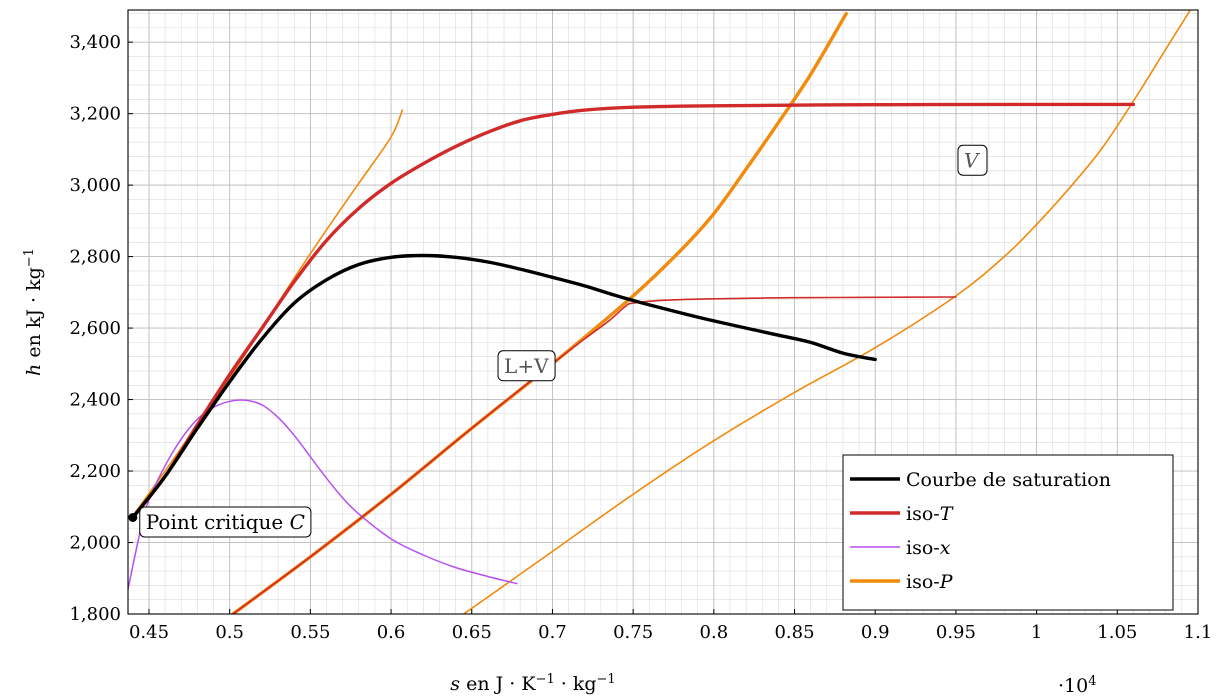 Image resolution: width=1222 pixels, height=700 pixels. Describe the element at coordinates (95, 471) in the screenshot. I see `y-tick-label: 2,200` at that location.